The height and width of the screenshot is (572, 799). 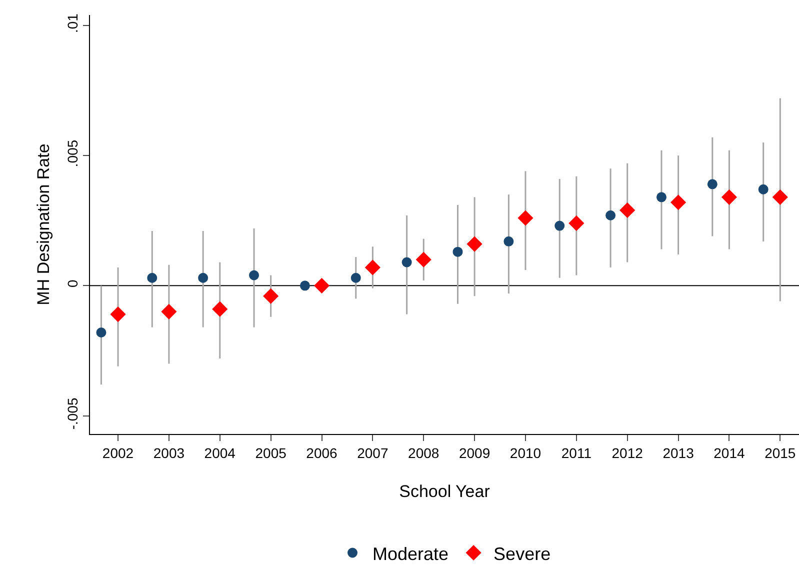 I want to click on x-tick-label: 2012, so click(x=628, y=452).